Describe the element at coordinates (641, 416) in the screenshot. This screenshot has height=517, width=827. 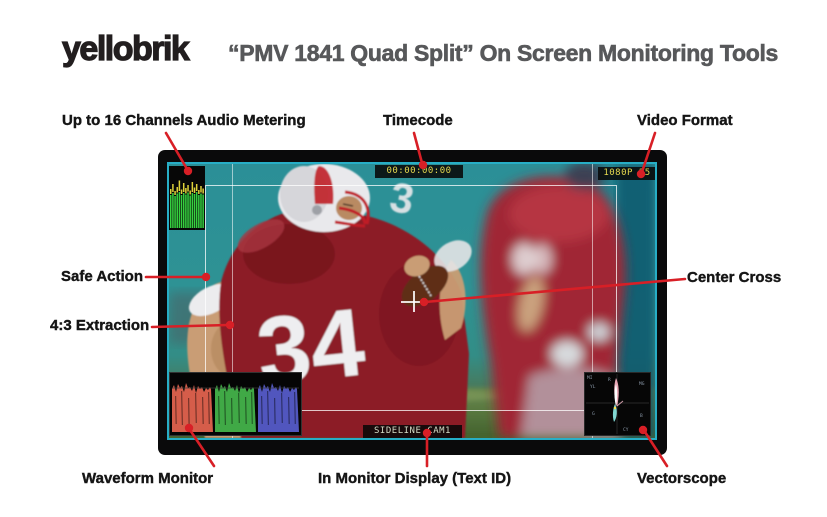
I see `graticule-label-b: B` at that location.